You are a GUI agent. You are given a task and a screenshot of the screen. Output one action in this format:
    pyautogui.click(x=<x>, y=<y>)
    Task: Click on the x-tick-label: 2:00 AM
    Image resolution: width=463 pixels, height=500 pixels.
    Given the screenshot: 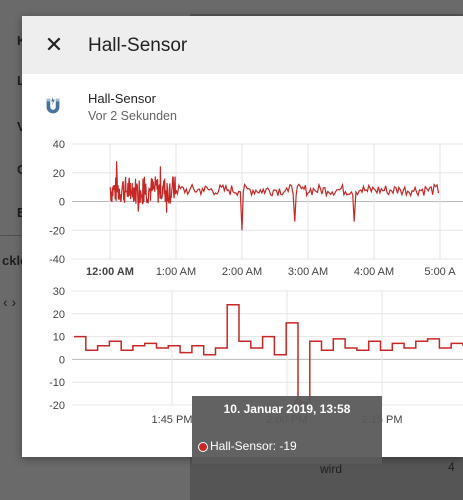 What is the action you would take?
    pyautogui.click(x=242, y=272)
    